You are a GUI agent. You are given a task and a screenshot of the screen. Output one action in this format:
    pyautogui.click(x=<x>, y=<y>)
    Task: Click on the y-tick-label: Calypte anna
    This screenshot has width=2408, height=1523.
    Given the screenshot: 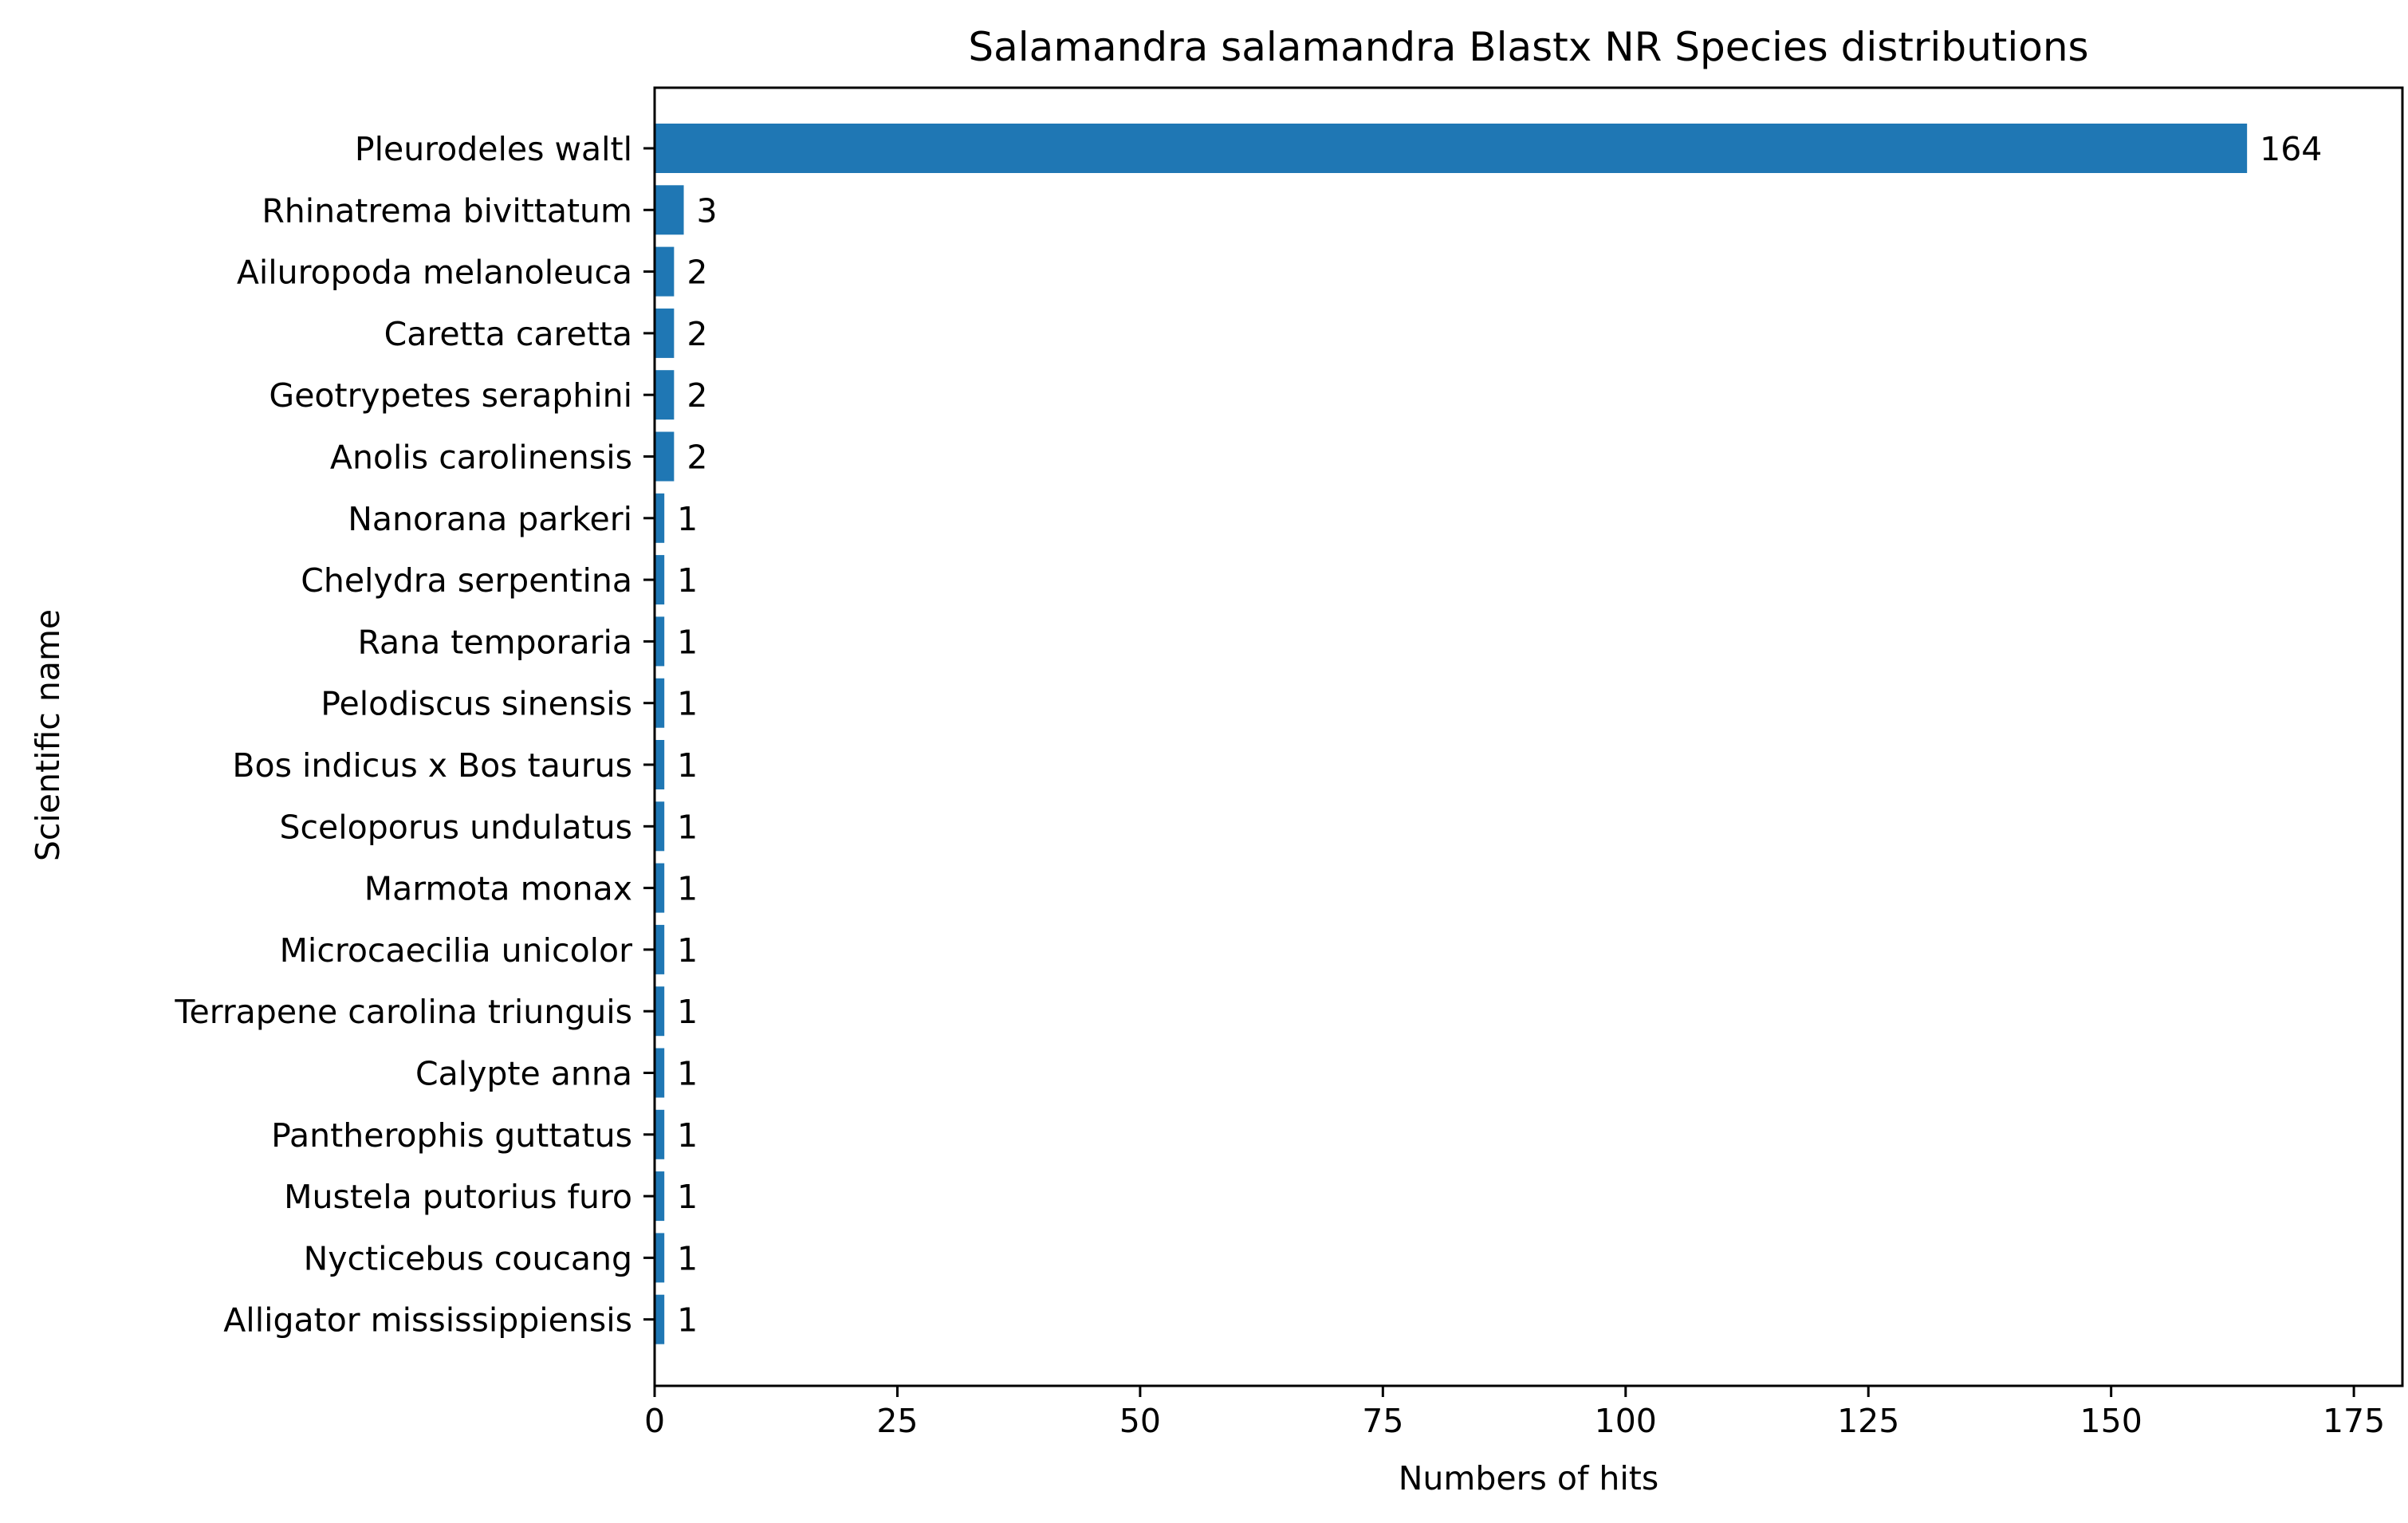 What is the action you would take?
    pyautogui.click(x=523, y=1074)
    